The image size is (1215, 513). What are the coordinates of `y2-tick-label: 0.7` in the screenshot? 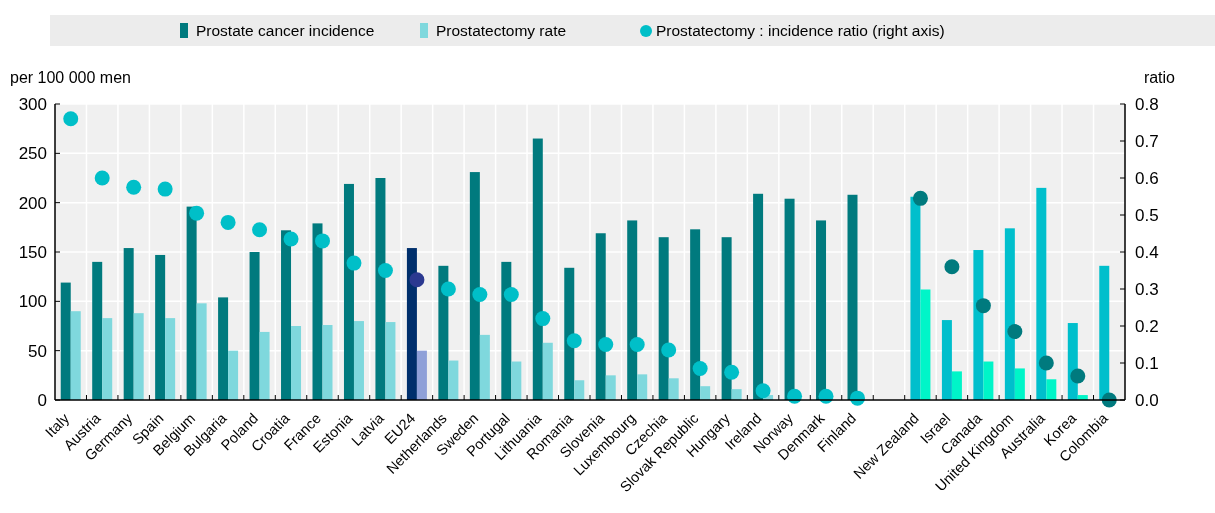 It's located at (1147, 141).